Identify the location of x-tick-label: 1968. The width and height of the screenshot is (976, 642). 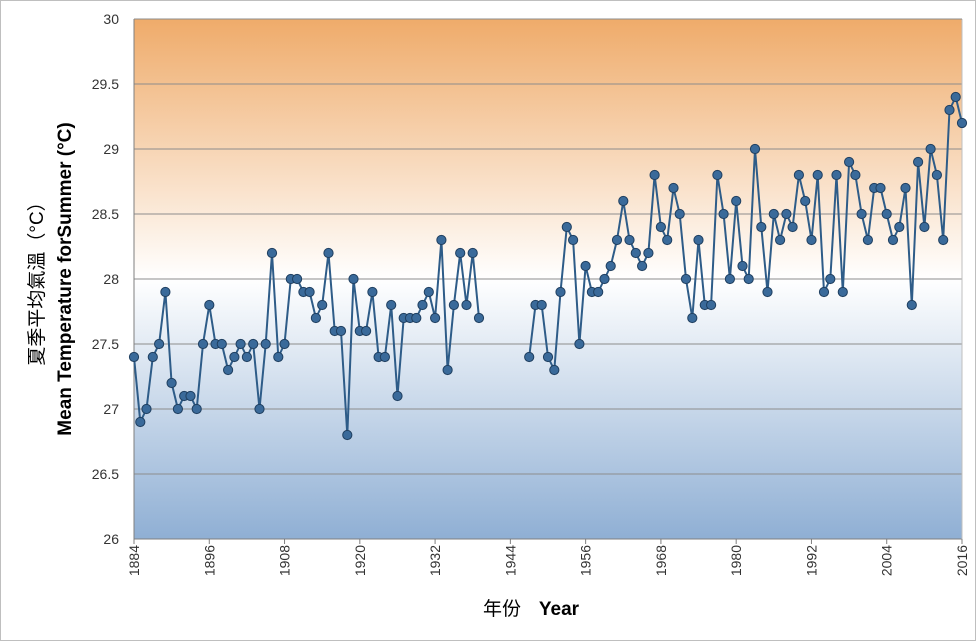
(661, 560).